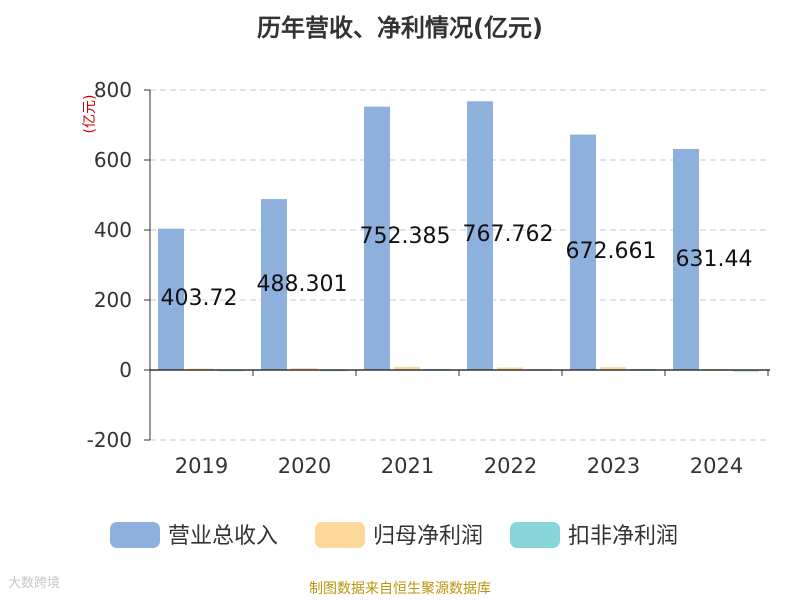 The width and height of the screenshot is (800, 600). Describe the element at coordinates (613, 466) in the screenshot. I see `x-tick-label: 2023` at that location.